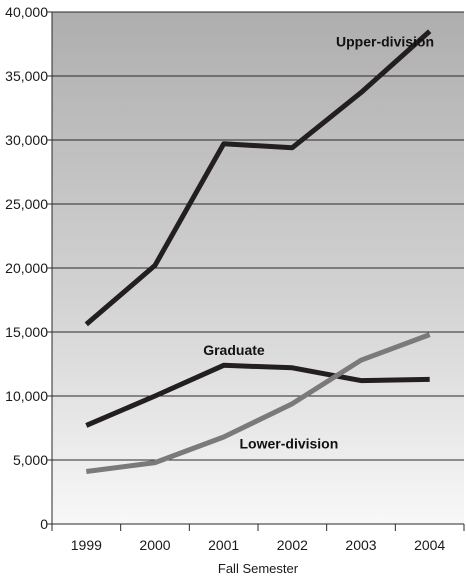  What do you see at coordinates (26, 332) in the screenshot?
I see `y-tick-label: 15,000` at bounding box center [26, 332].